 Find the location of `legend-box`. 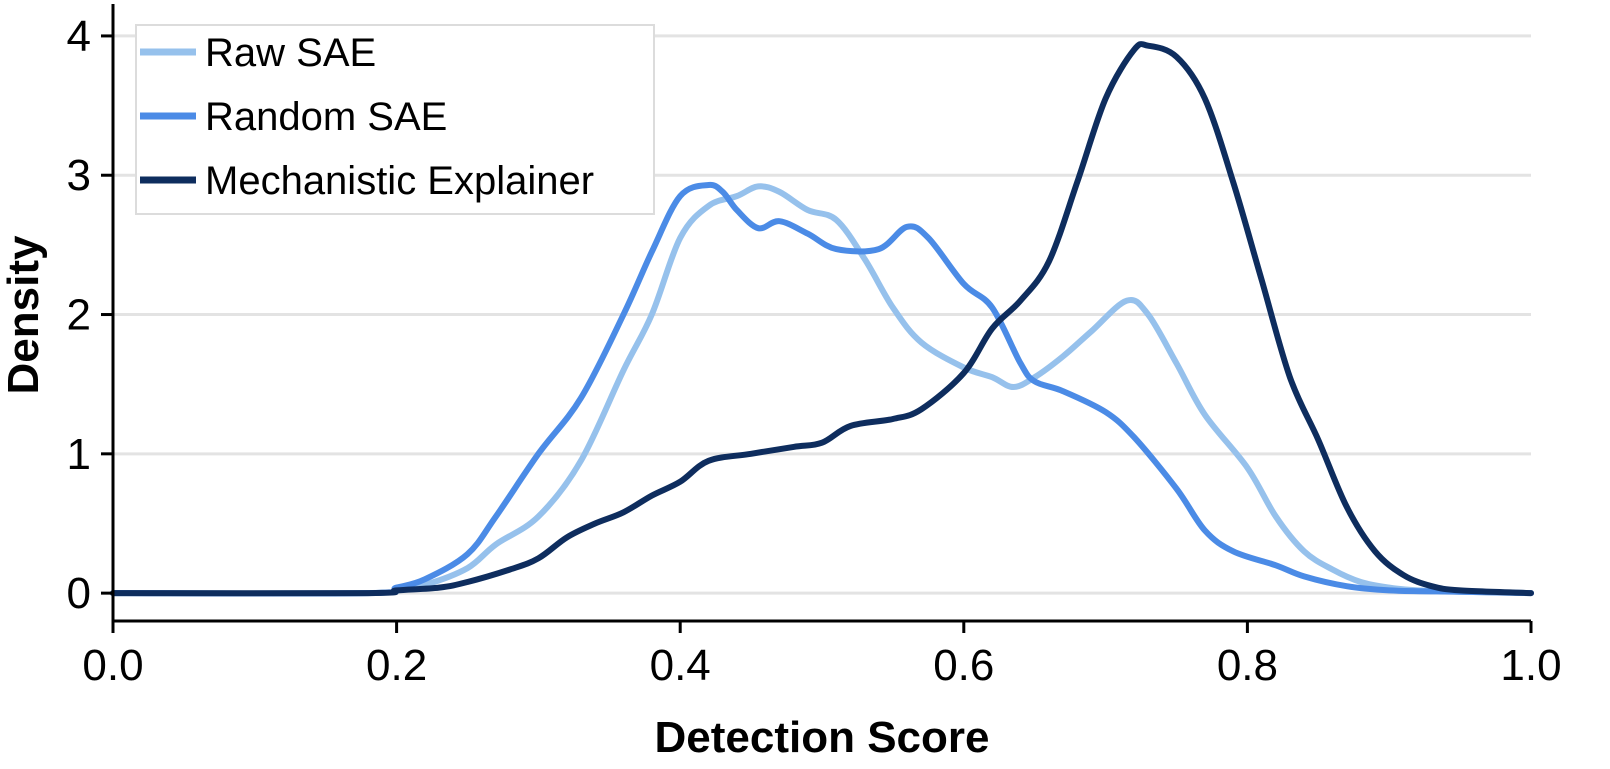

legend-box is located at coordinates (395, 119).